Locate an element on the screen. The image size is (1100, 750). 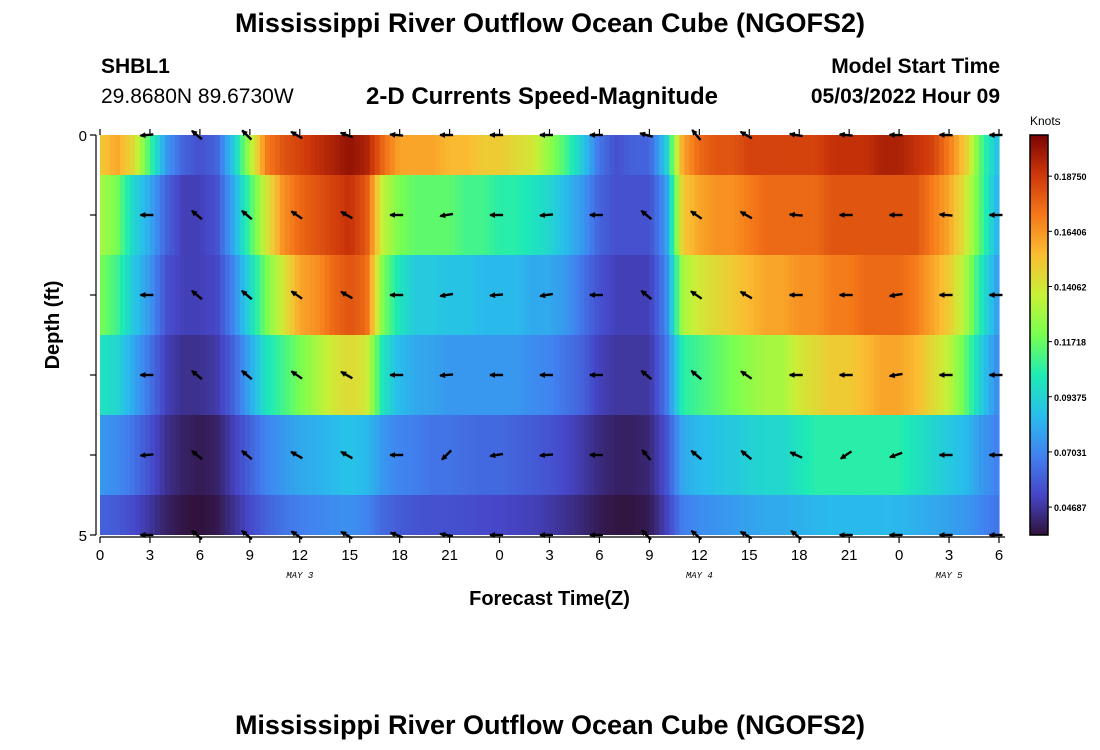
y-axis-label: Depth (ft) is located at coordinates (53, 325).